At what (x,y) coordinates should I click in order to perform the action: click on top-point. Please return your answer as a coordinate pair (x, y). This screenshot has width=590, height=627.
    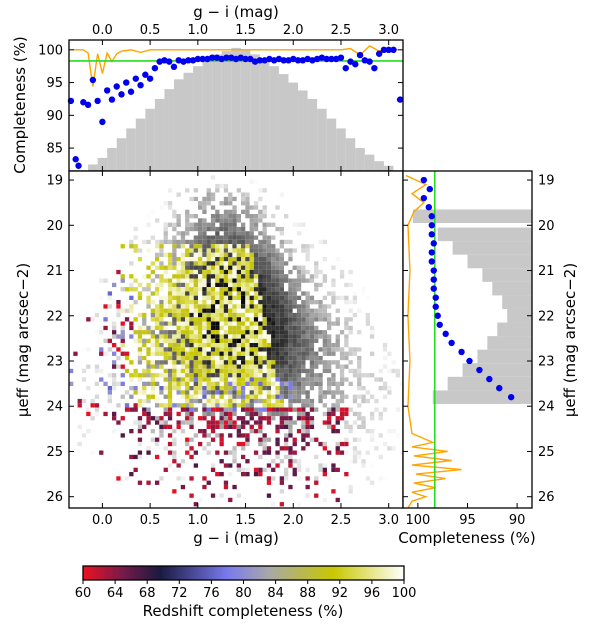
    Looking at the image, I should click on (75, 159).